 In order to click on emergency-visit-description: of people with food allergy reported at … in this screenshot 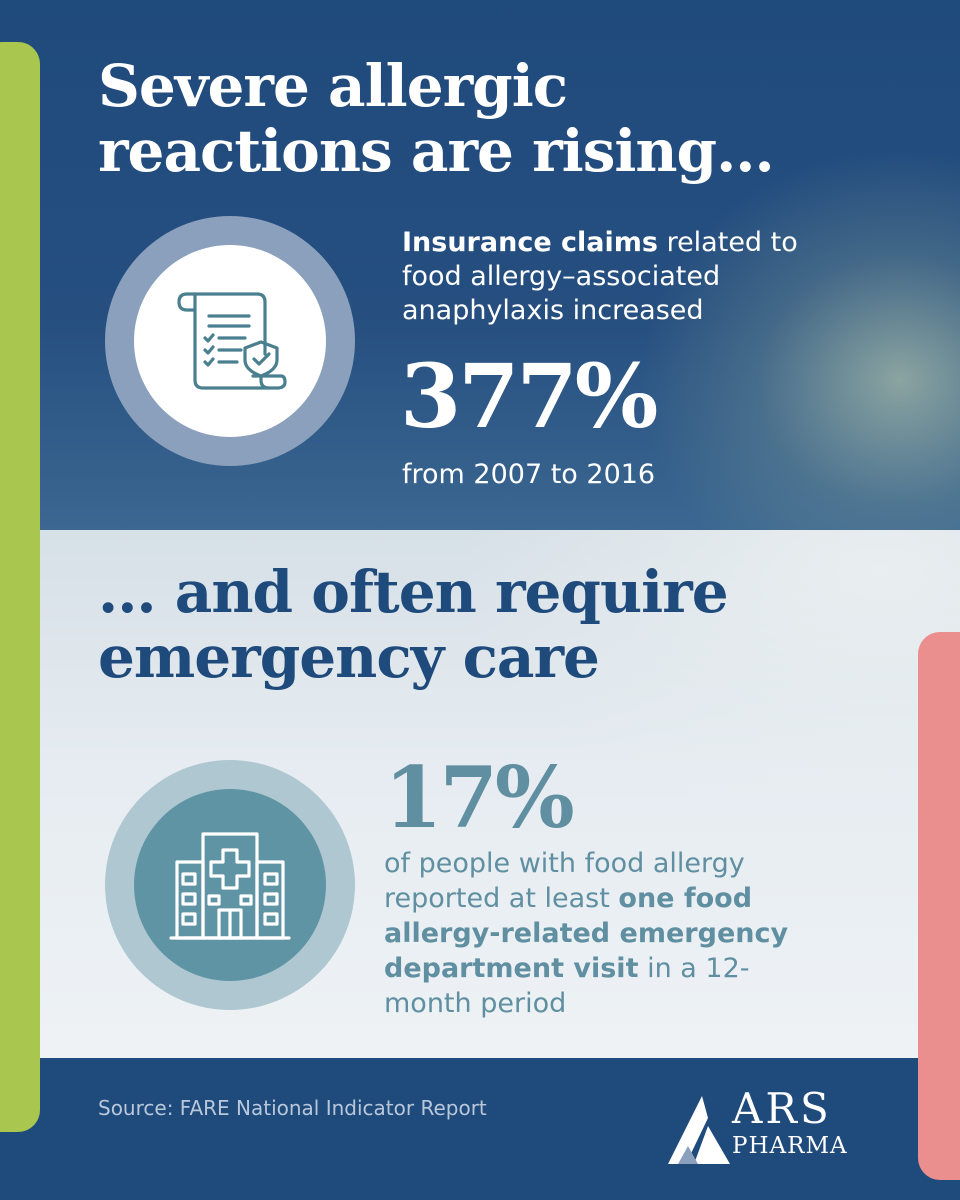, I will do `click(599, 933)`.